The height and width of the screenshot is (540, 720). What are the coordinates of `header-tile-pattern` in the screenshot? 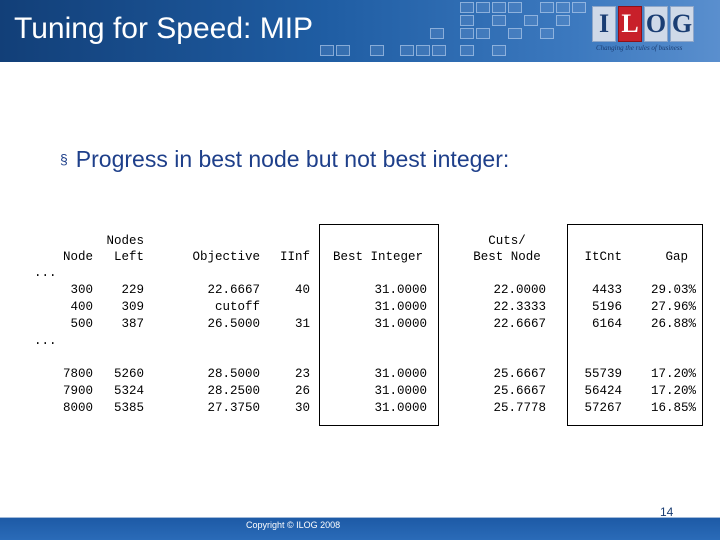 It's located at (520, 31).